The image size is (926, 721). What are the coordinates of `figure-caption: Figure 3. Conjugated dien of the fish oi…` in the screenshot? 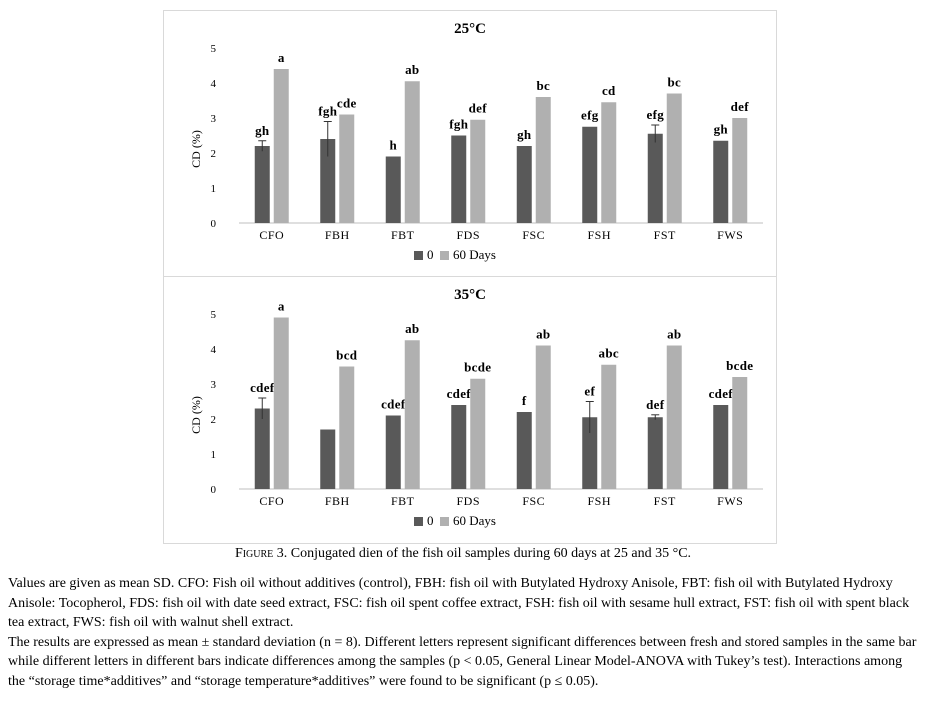 It's located at (463, 554).